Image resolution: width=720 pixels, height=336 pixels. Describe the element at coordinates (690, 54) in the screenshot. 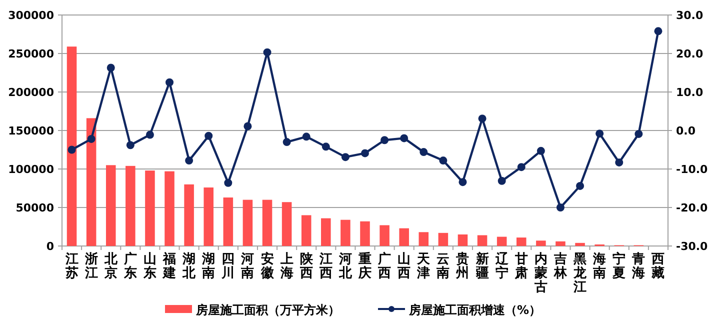

I see `y2-tick-label: 20.0` at that location.